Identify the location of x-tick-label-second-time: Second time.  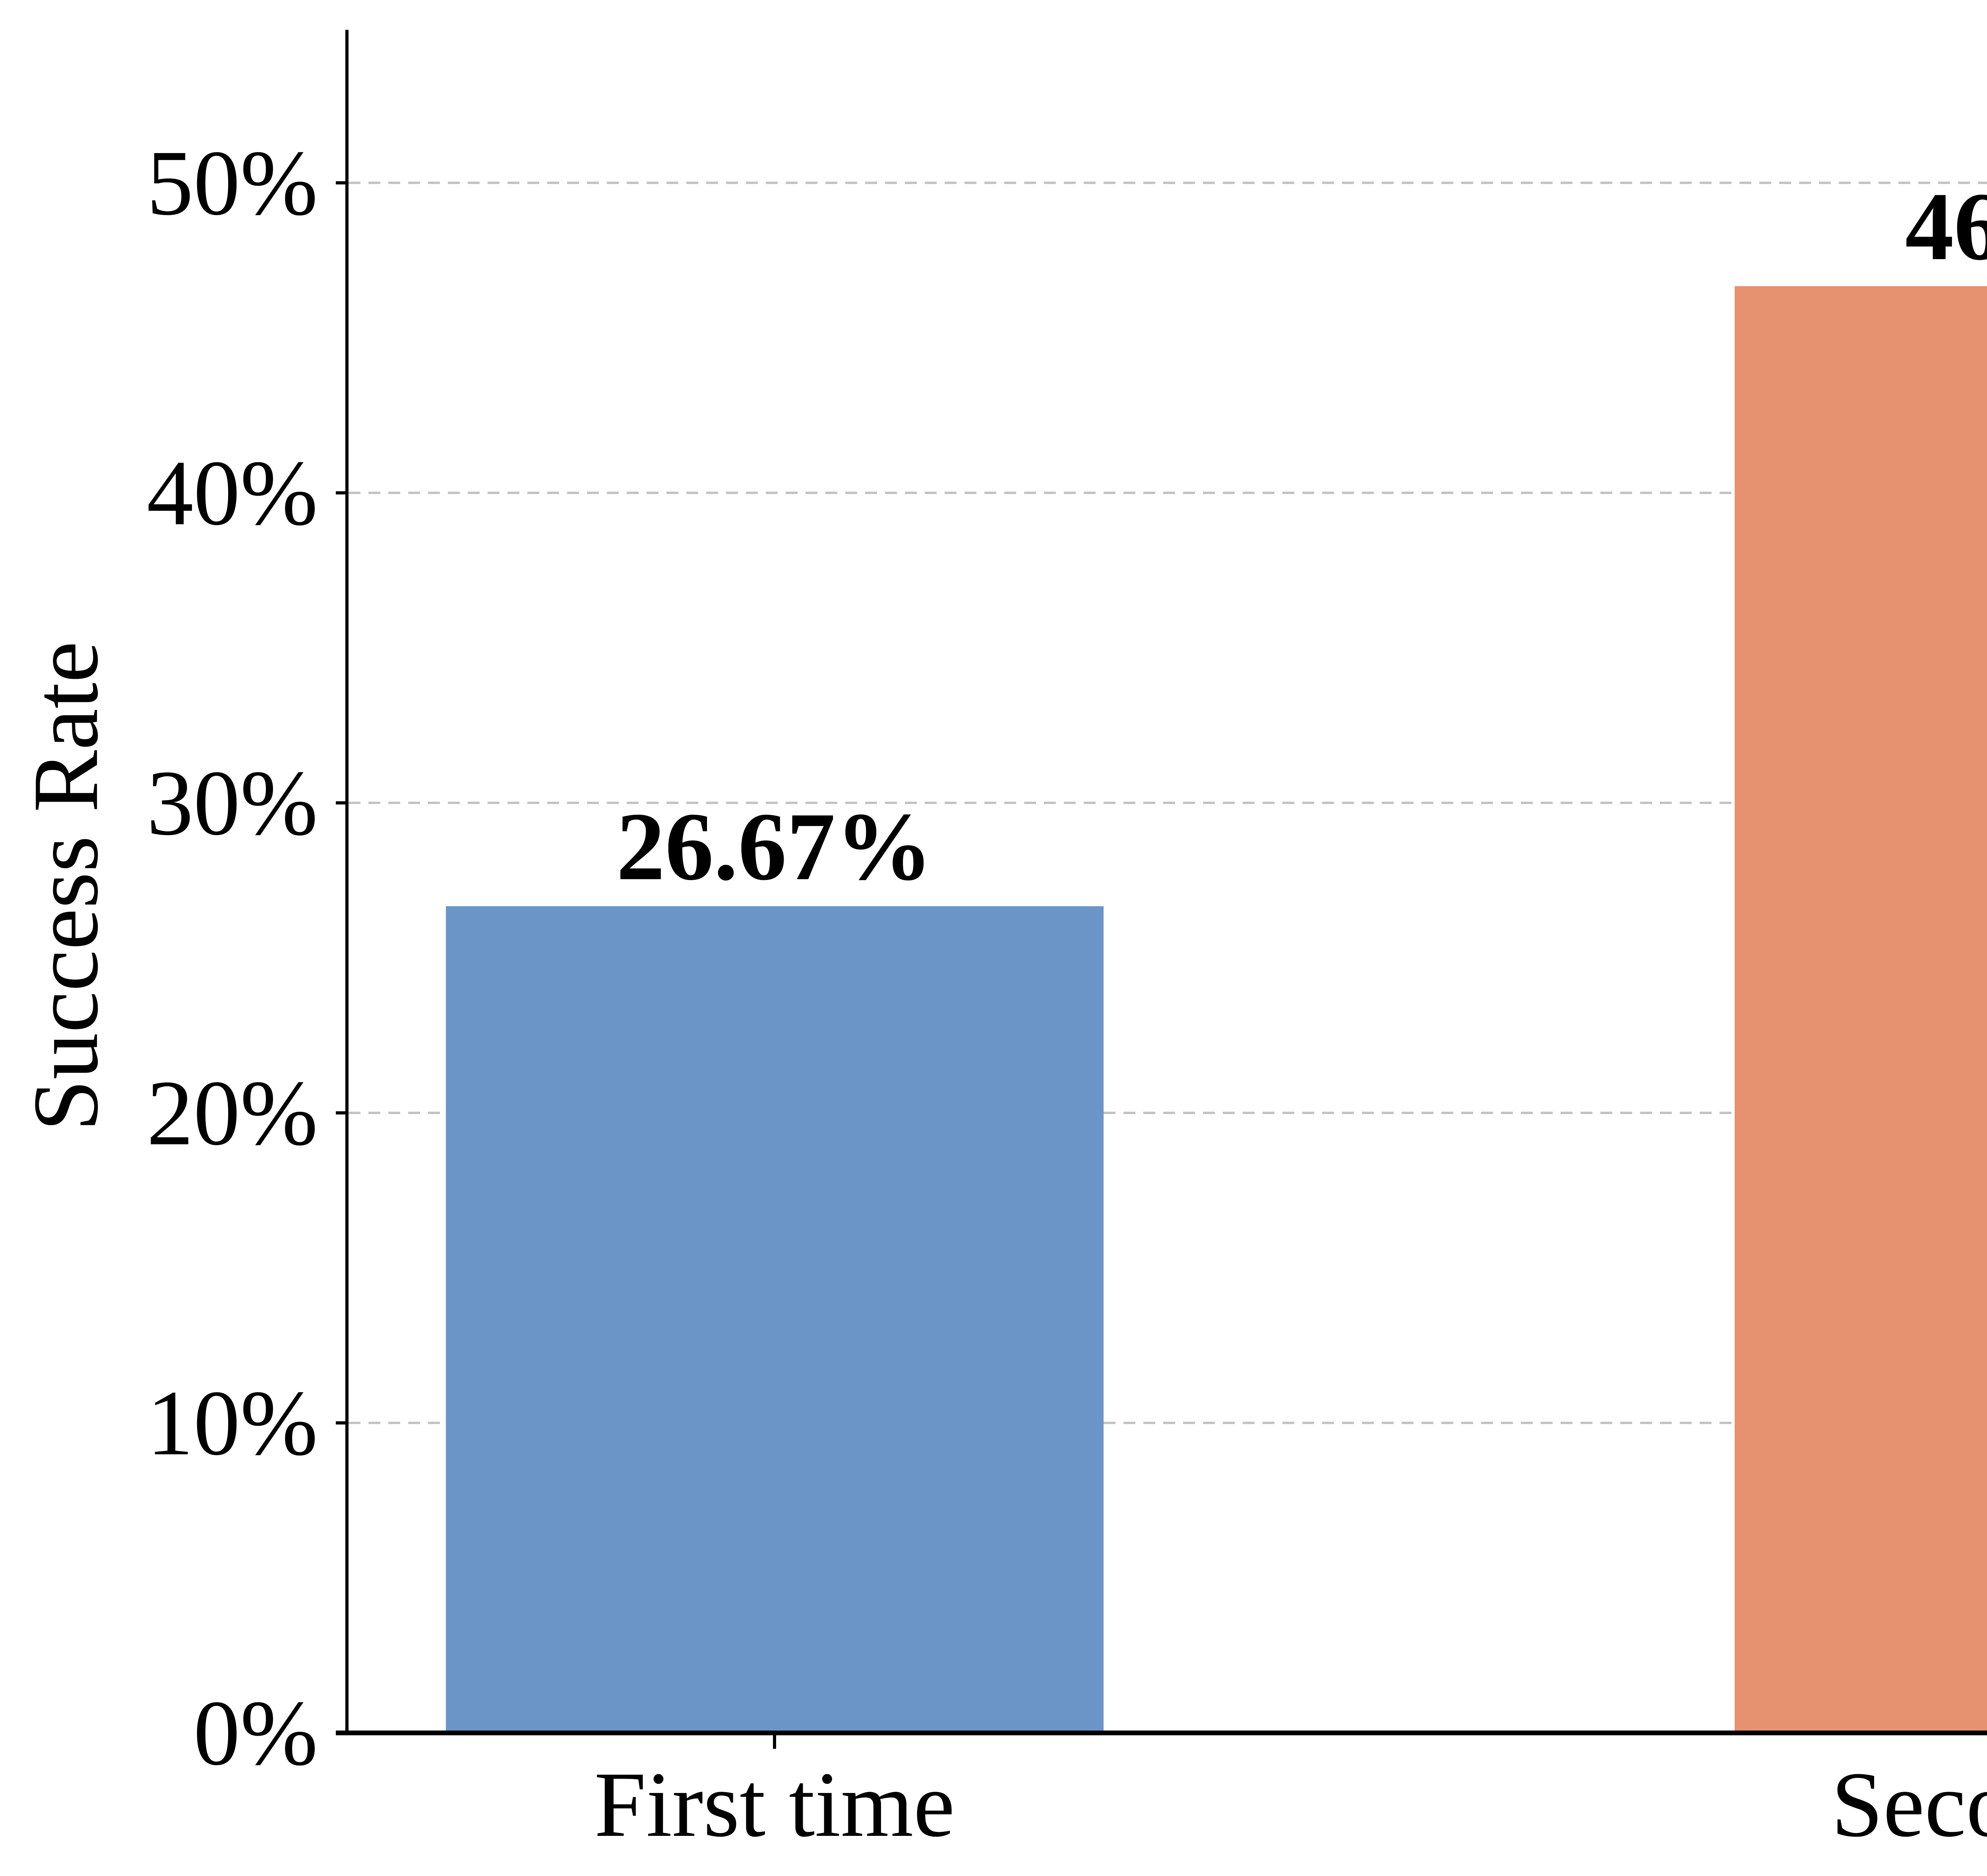
(1909, 1804).